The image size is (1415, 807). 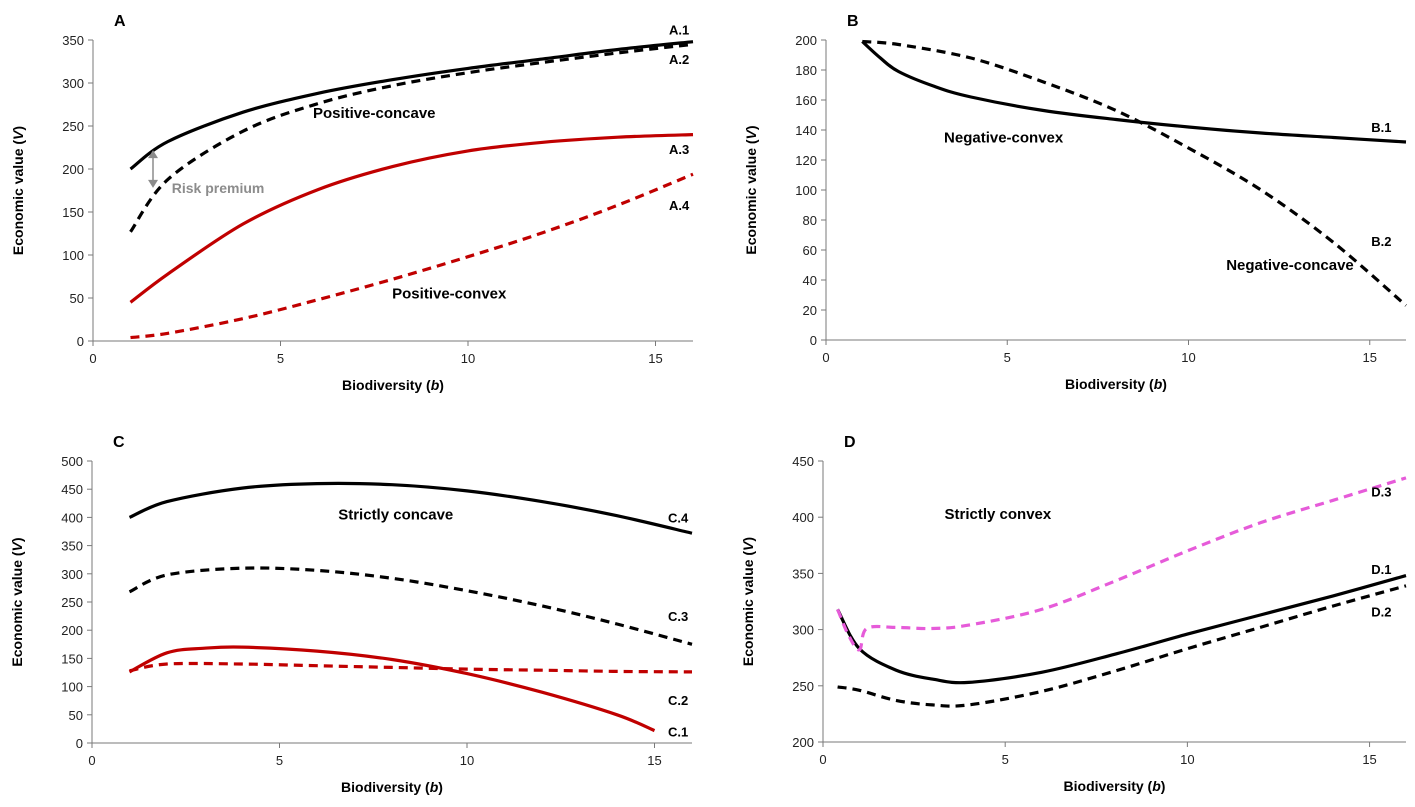 I want to click on curve-shape-annotation: Strictly concave, so click(x=395, y=515).